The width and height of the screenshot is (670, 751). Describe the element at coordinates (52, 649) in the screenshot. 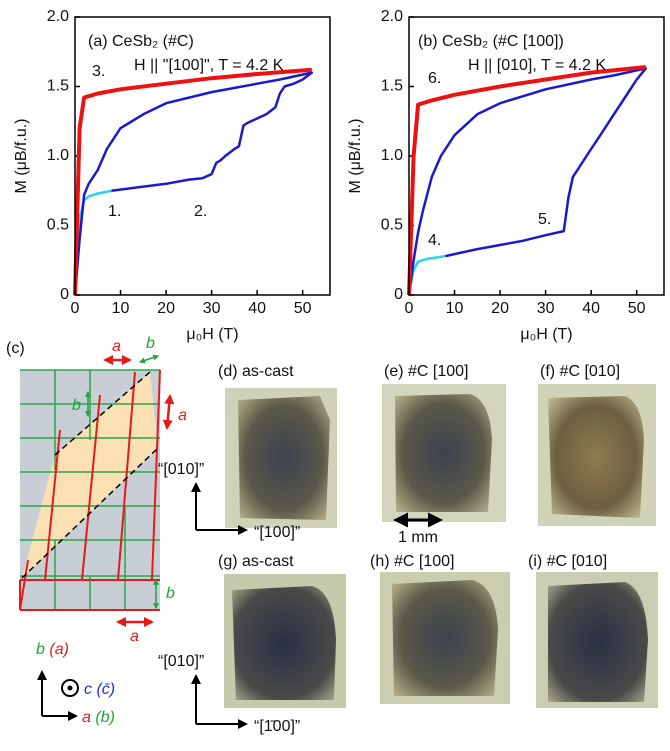

I see `axis-legend-label: b (a)` at that location.